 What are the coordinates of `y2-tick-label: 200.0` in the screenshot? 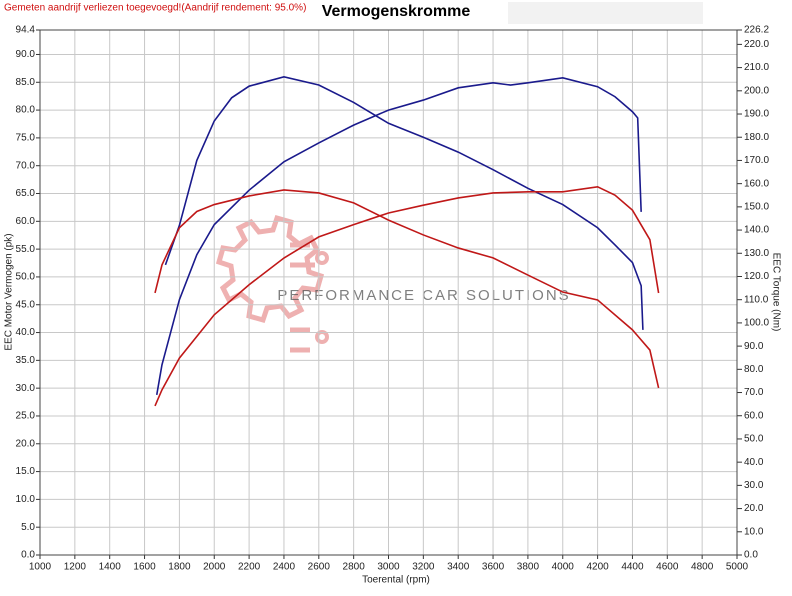 It's located at (756, 90).